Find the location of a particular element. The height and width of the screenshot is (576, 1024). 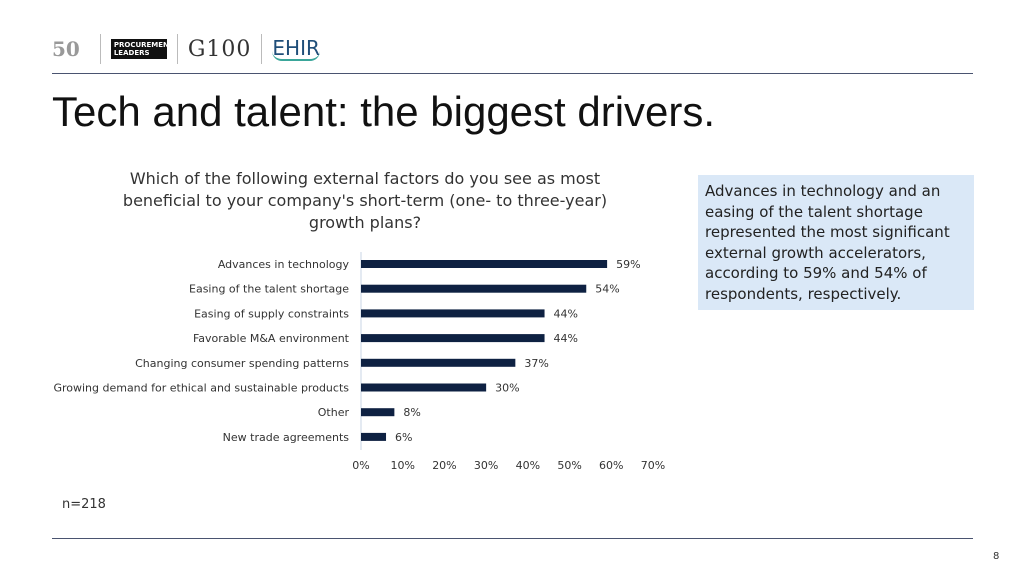

data-label: 59% is located at coordinates (628, 264).